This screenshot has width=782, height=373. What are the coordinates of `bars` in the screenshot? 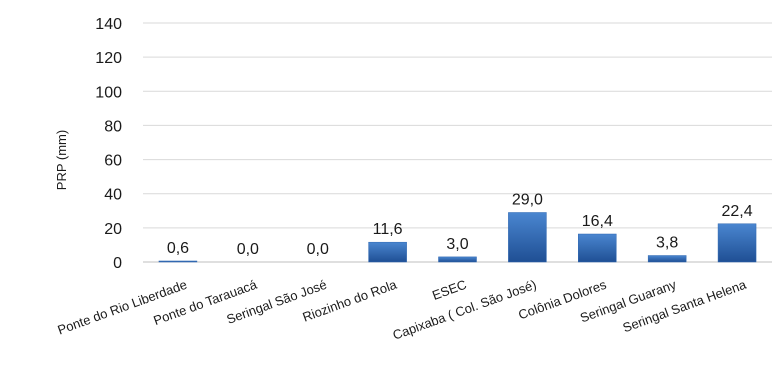 It's located at (457, 237).